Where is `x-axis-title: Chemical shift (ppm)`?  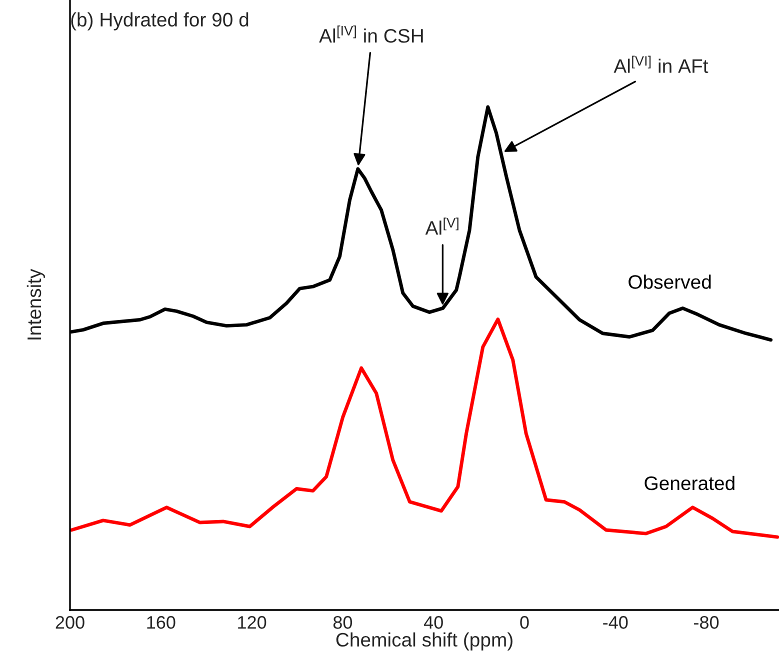
x-axis-title: Chemical shift (ppm) is located at coordinates (424, 641).